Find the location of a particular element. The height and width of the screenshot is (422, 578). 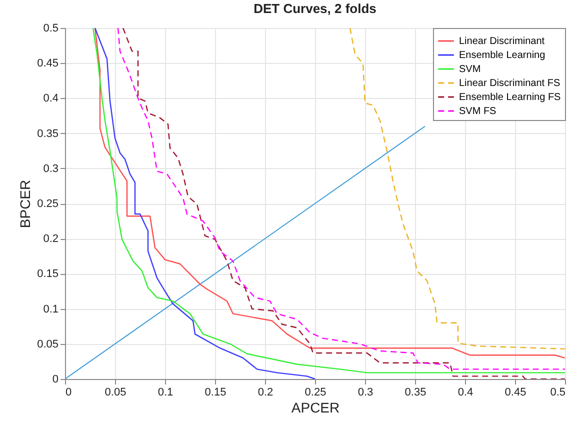

x-tick-label: 0.45 is located at coordinates (515, 392).